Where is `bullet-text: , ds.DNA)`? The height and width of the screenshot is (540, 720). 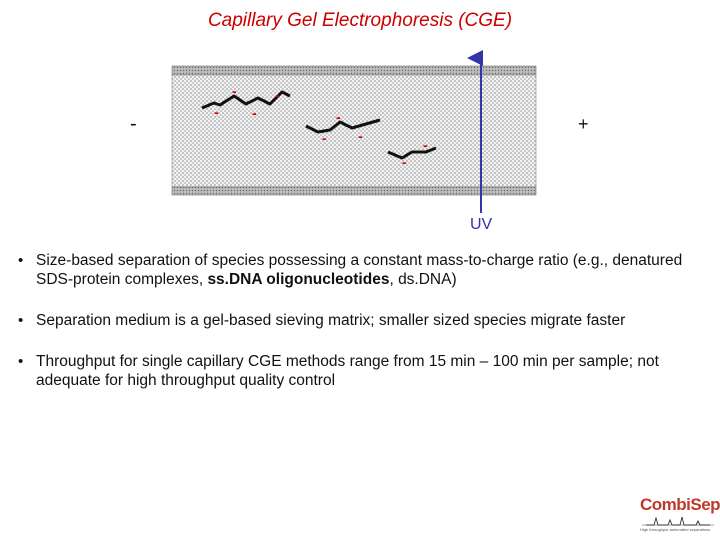
bullet-text: , ds.DNA) is located at coordinates (423, 279).